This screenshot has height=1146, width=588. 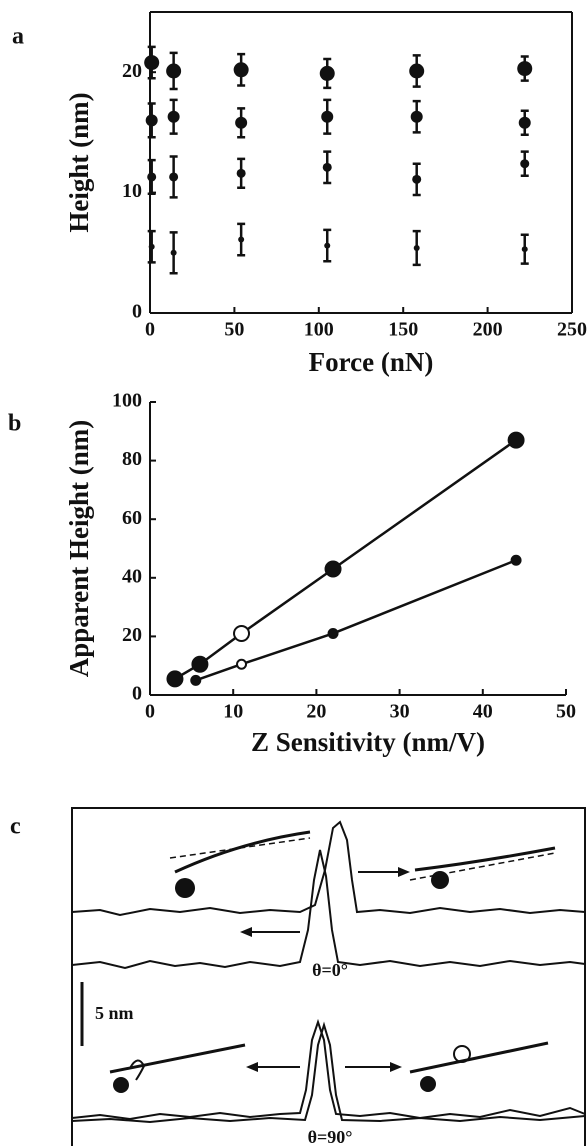 What do you see at coordinates (233, 712) in the screenshot?
I see `x-tick-label: 10` at bounding box center [233, 712].